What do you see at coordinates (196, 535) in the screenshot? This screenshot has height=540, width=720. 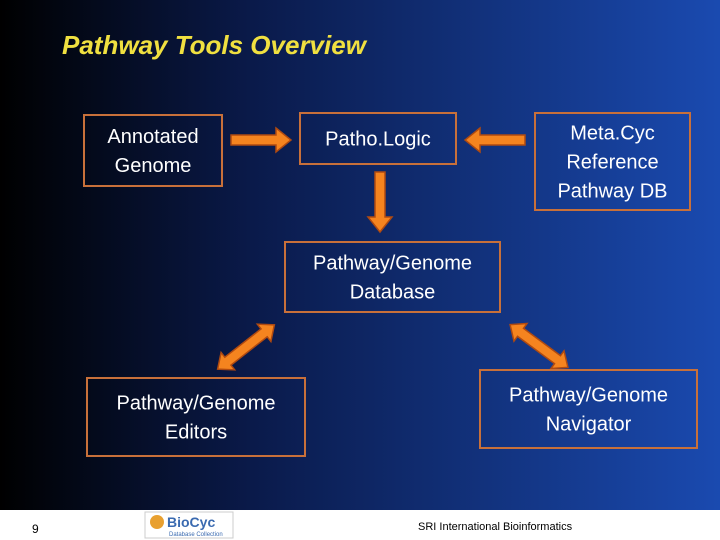 I see `logo-subtitle: Database Collection` at bounding box center [196, 535].